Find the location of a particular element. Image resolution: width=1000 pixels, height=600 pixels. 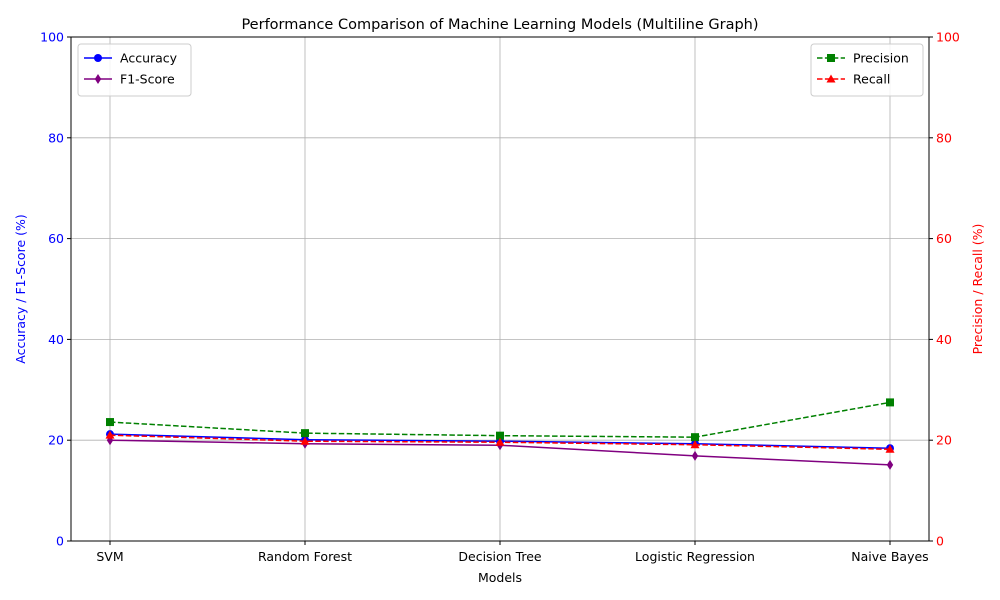

series-precision is located at coordinates (500, 420).